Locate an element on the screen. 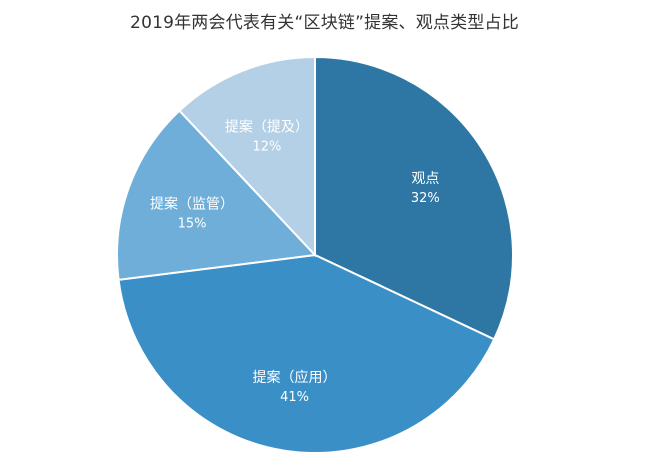  slice-label-proposal-regulation: 提案（监管） is located at coordinates (192, 204).